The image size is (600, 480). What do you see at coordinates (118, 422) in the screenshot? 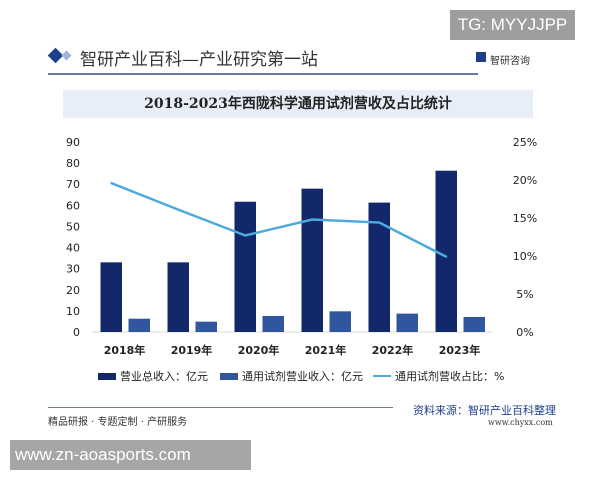
I see `footer-slogan: 精品研报 · 专题定制 · 产研服务` at bounding box center [118, 422].